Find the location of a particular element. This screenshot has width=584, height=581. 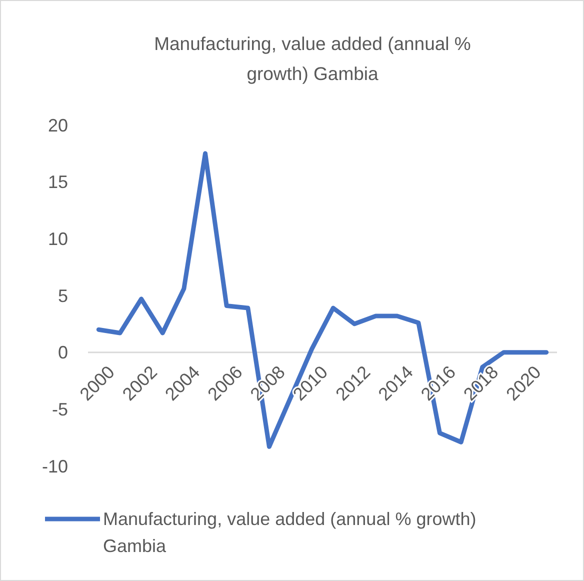

y-tick-label: -10 is located at coordinates (55, 466).